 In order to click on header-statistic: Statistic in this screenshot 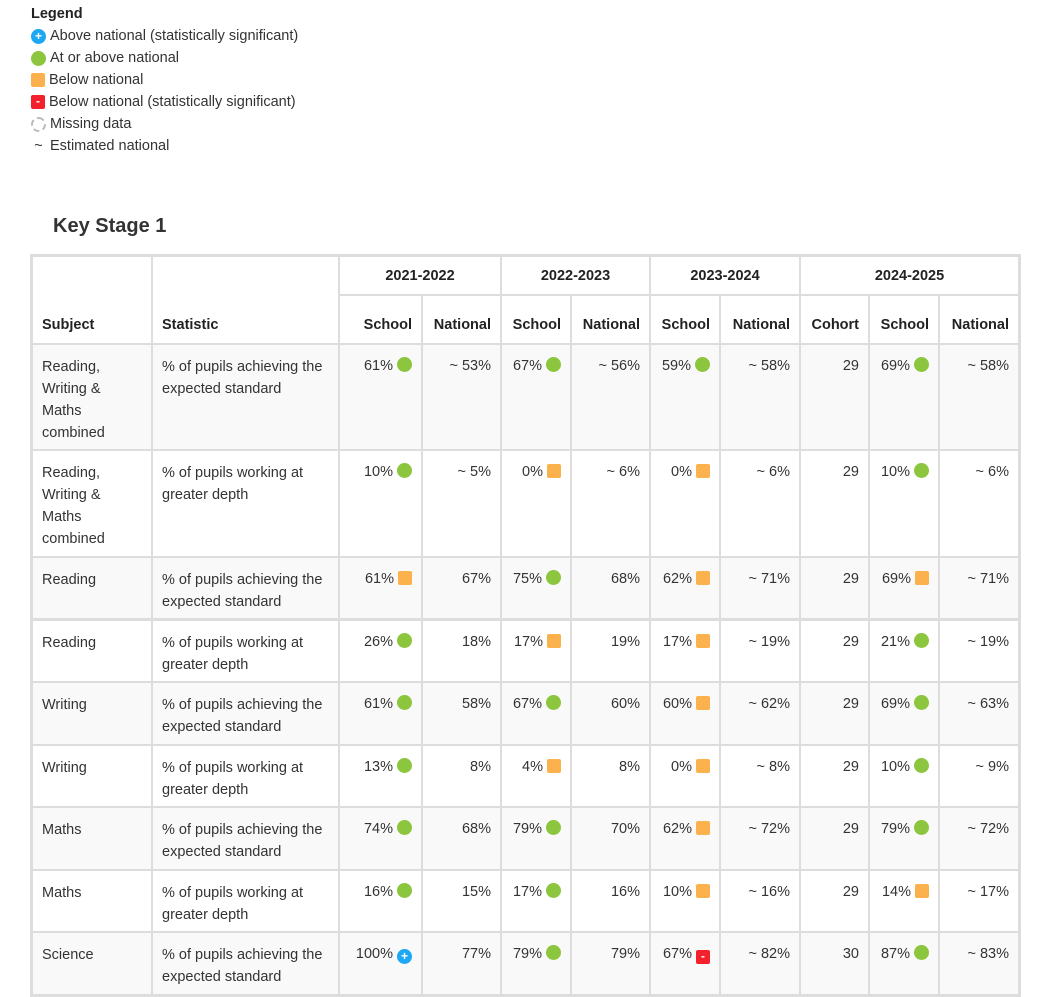, I will do `click(245, 299)`.